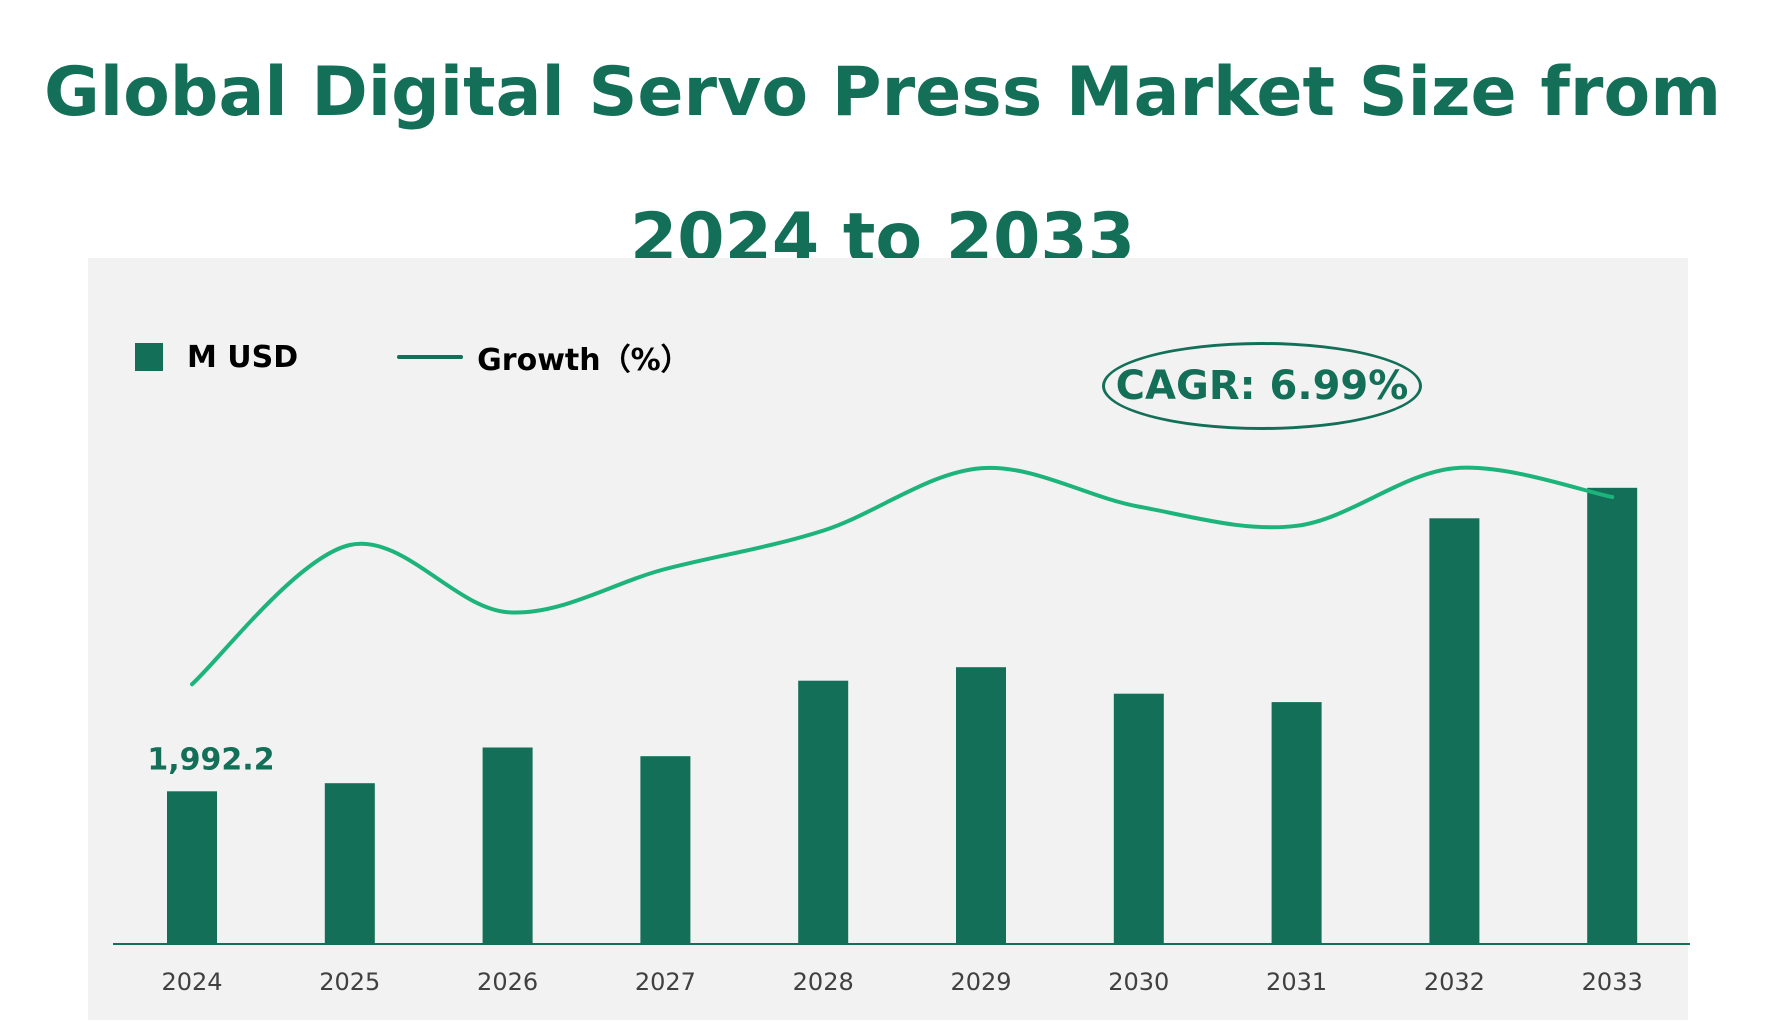 This screenshot has height=1036, width=1765. I want to click on x-tick-label: 2027, so click(665, 982).